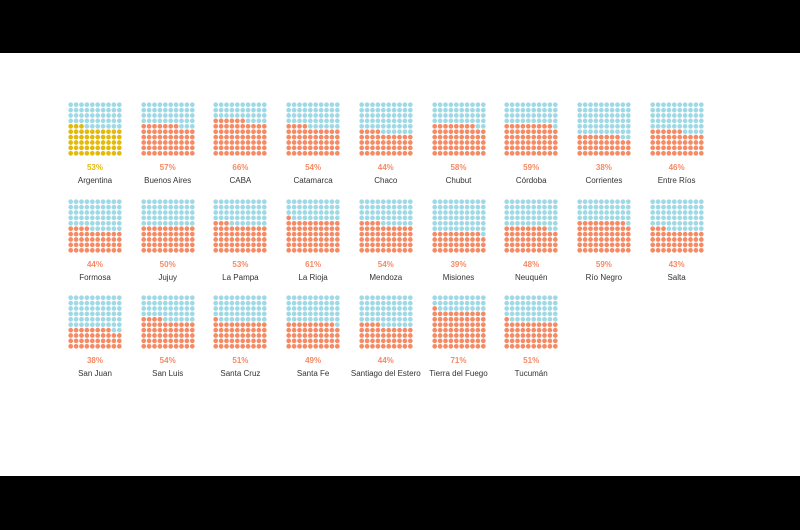 This screenshot has width=800, height=530. I want to click on province-label: Santa Fe, so click(313, 373).